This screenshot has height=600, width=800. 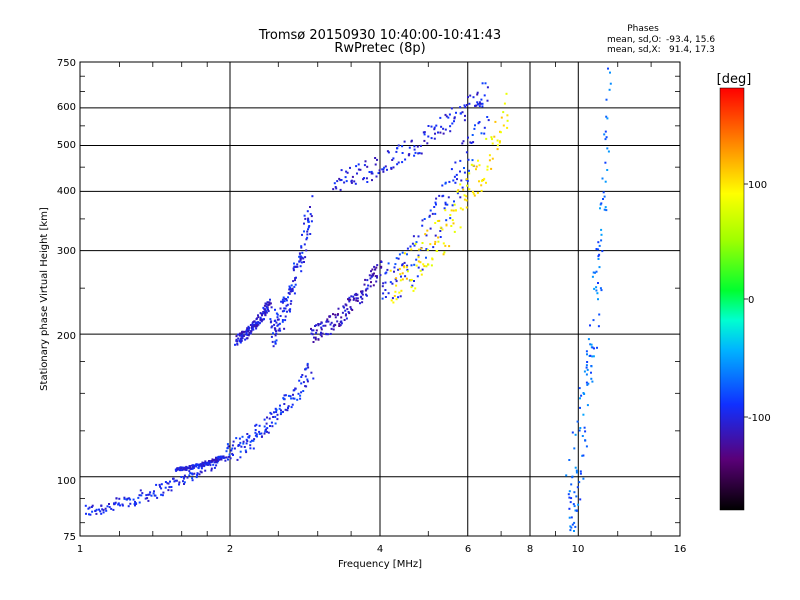 What do you see at coordinates (66, 481) in the screenshot?
I see `y-tick-label: 100` at bounding box center [66, 481].